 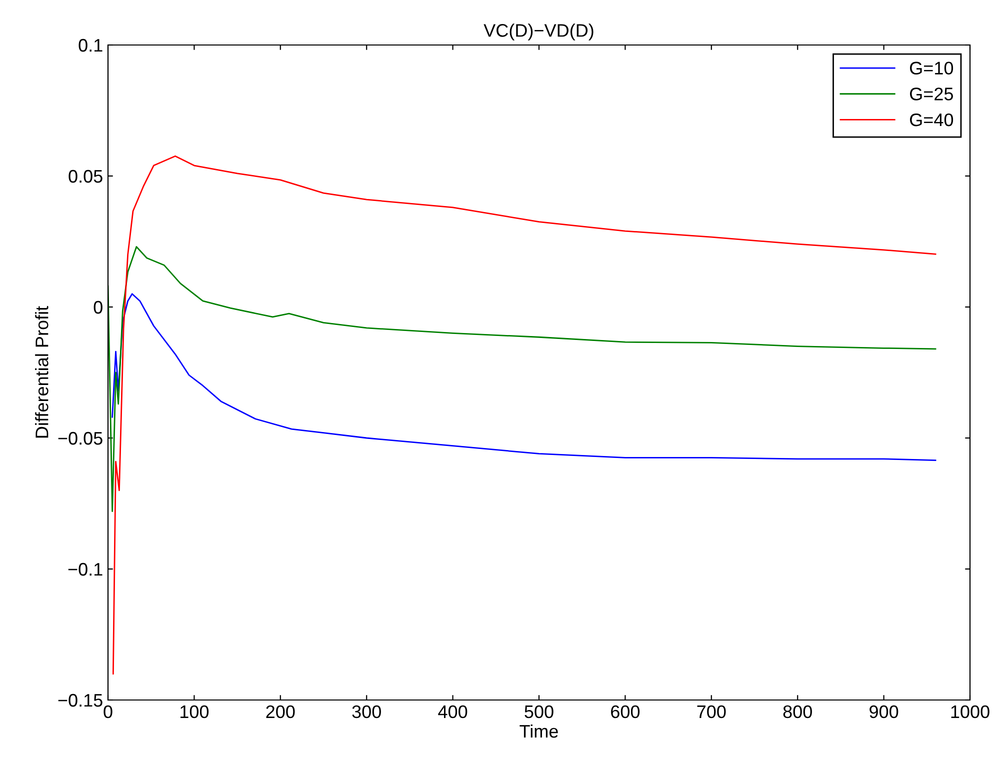 What do you see at coordinates (366, 711) in the screenshot?
I see `x-tick-label: 300` at bounding box center [366, 711].